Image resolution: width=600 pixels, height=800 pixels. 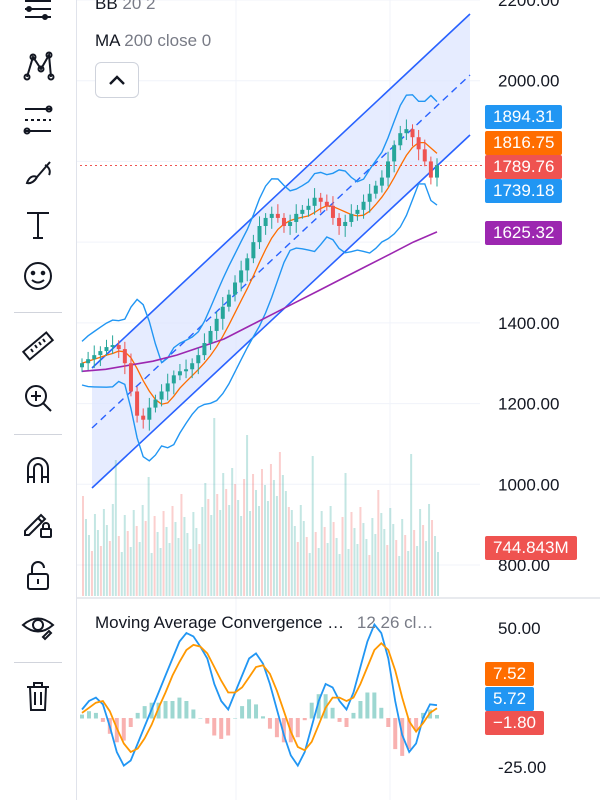 I want to click on brush-tool-button, so click(x=38, y=172).